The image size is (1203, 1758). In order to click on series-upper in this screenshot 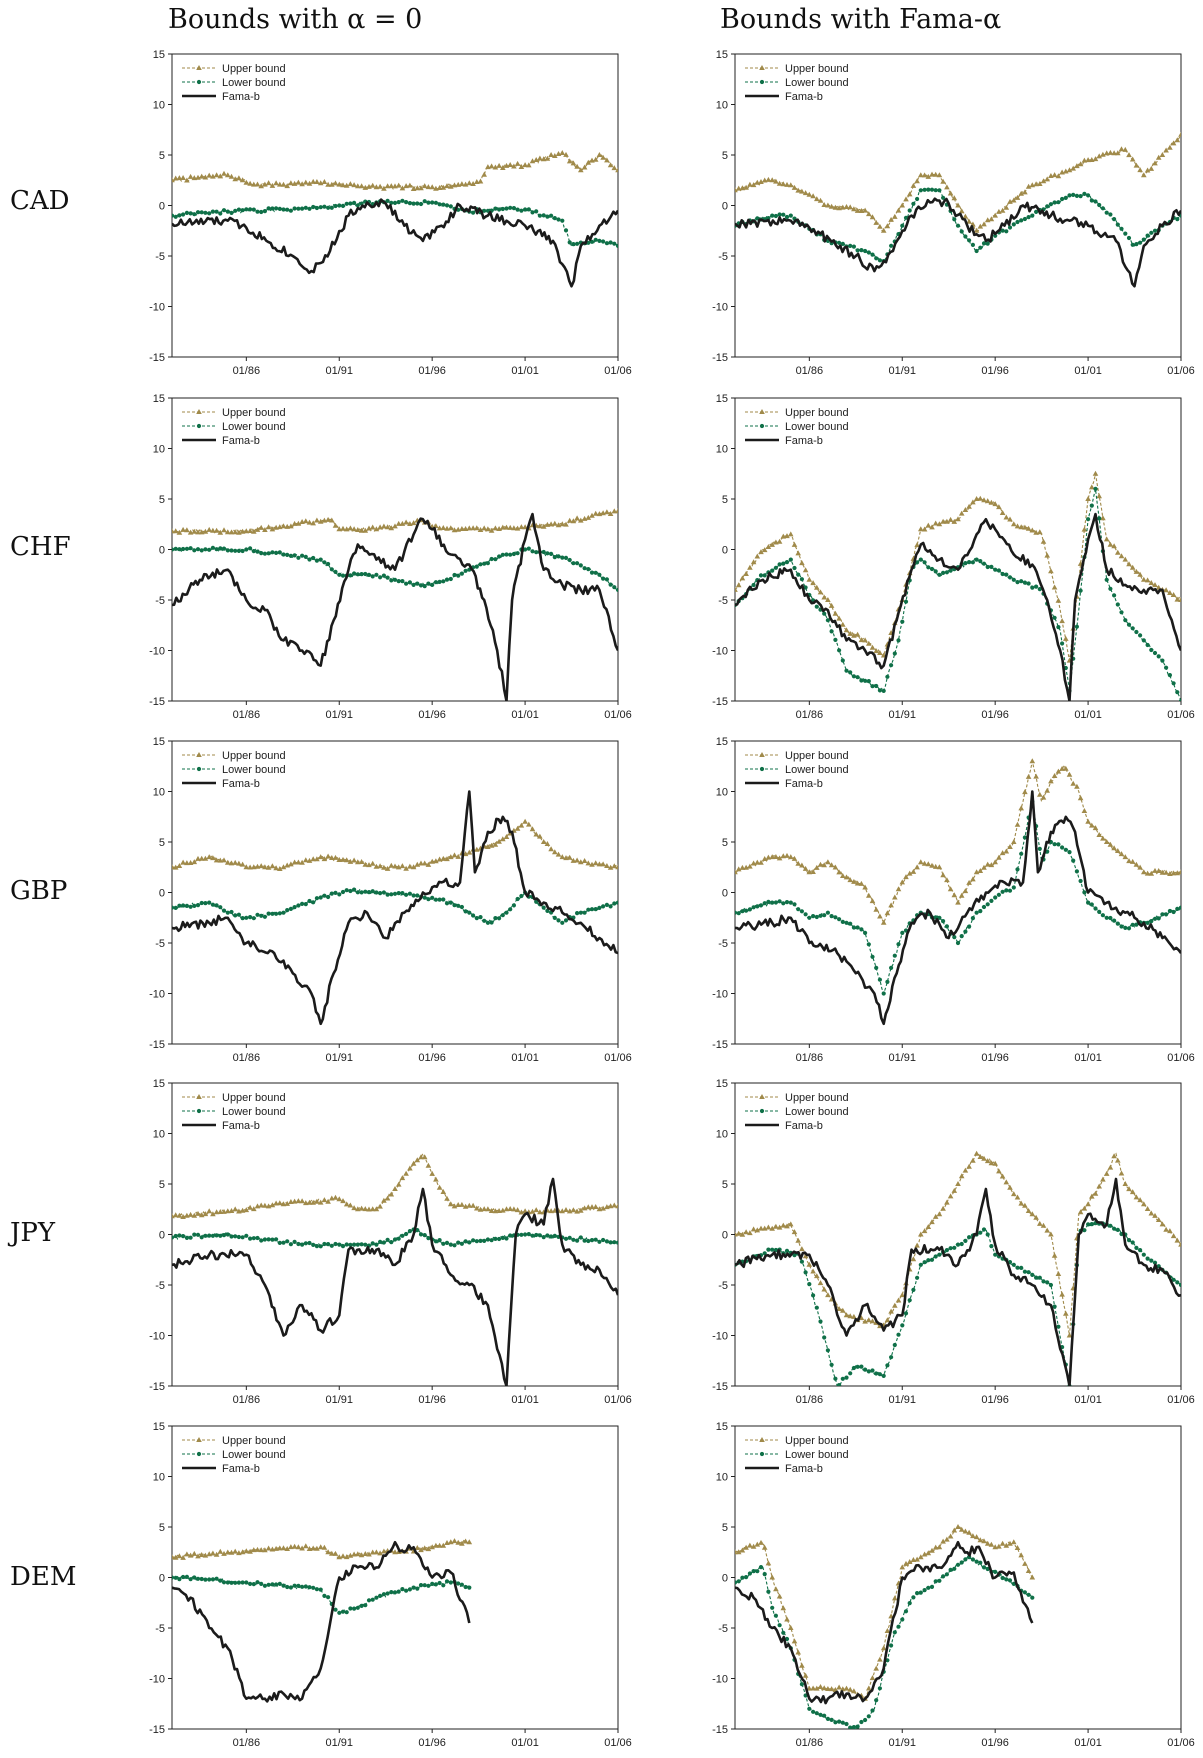, I will do `click(395, 1185)`.